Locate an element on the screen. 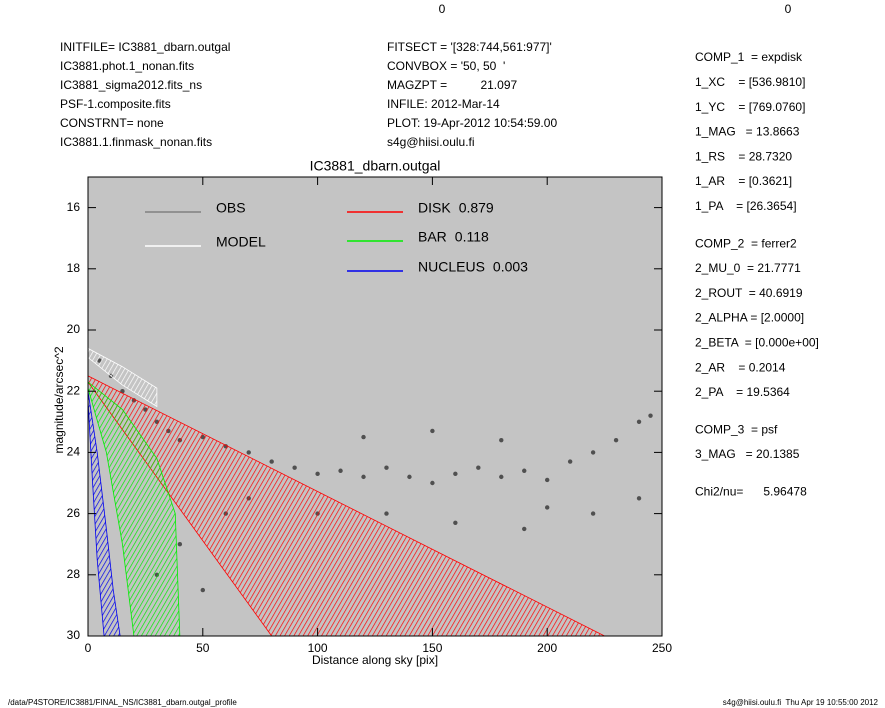  y-tick-label: 30 is located at coordinates (74, 635).